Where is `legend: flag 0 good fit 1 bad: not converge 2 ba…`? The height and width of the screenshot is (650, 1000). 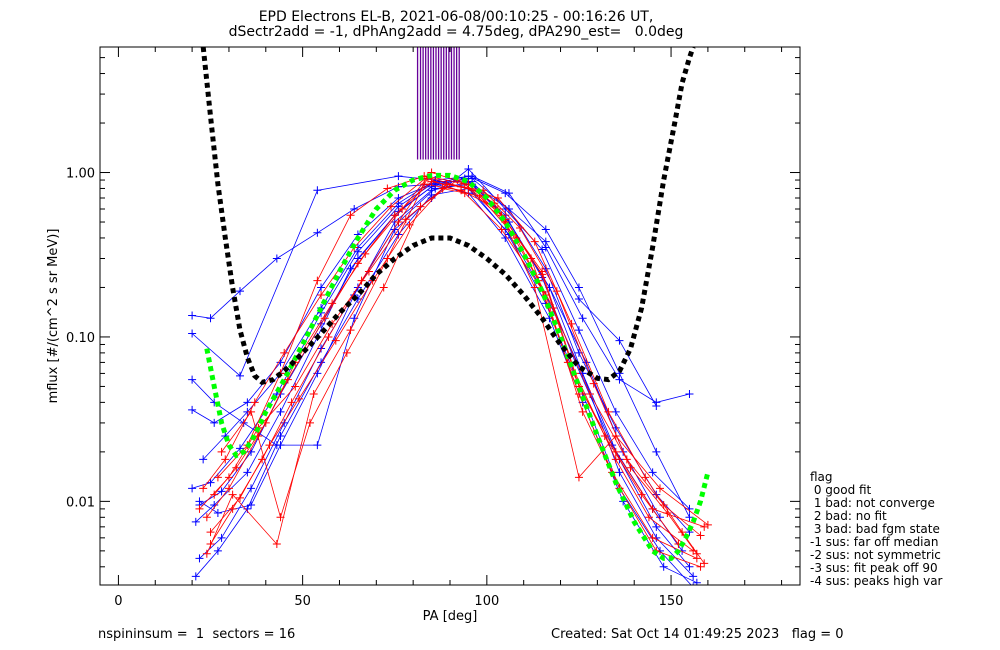
legend: flag 0 good fit 1 bad: not converge 2 ba… is located at coordinates (876, 529).